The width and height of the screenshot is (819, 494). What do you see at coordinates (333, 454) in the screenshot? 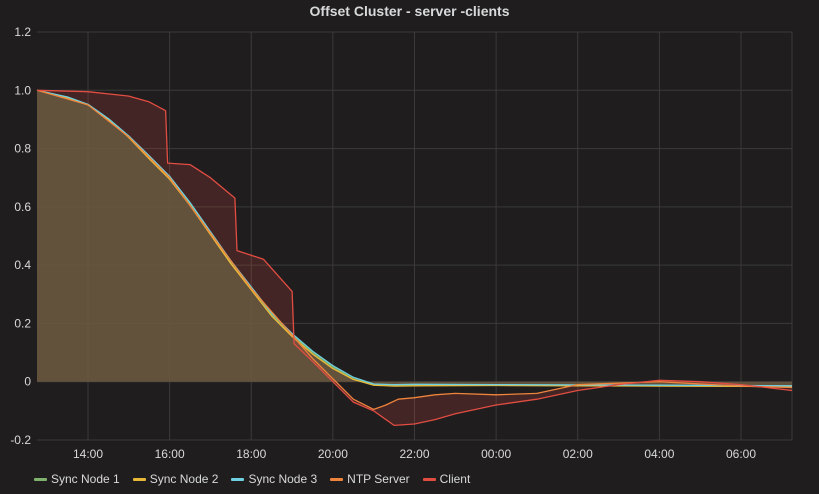
I see `x-tick-label: 20:00` at bounding box center [333, 454].